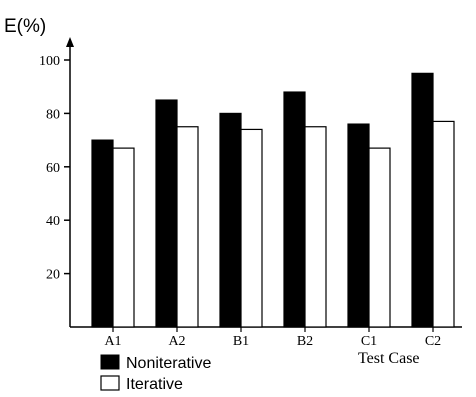 Image resolution: width=476 pixels, height=397 pixels. I want to click on category-label-b2: B2, so click(305, 341).